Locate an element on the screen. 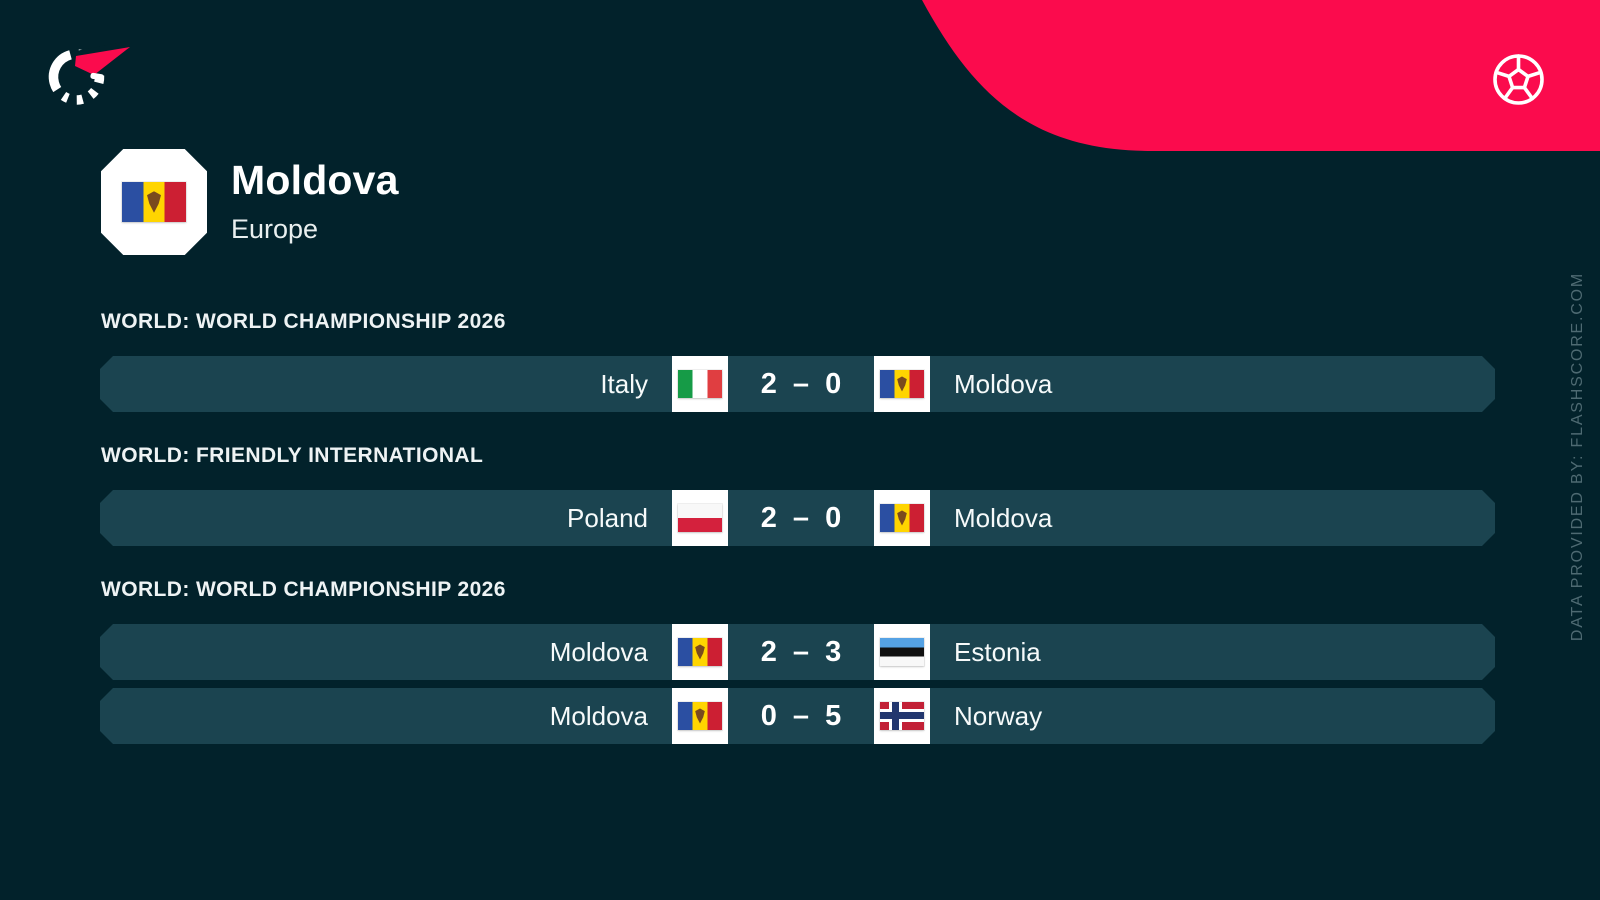  home-team-name: Italy is located at coordinates (624, 383).